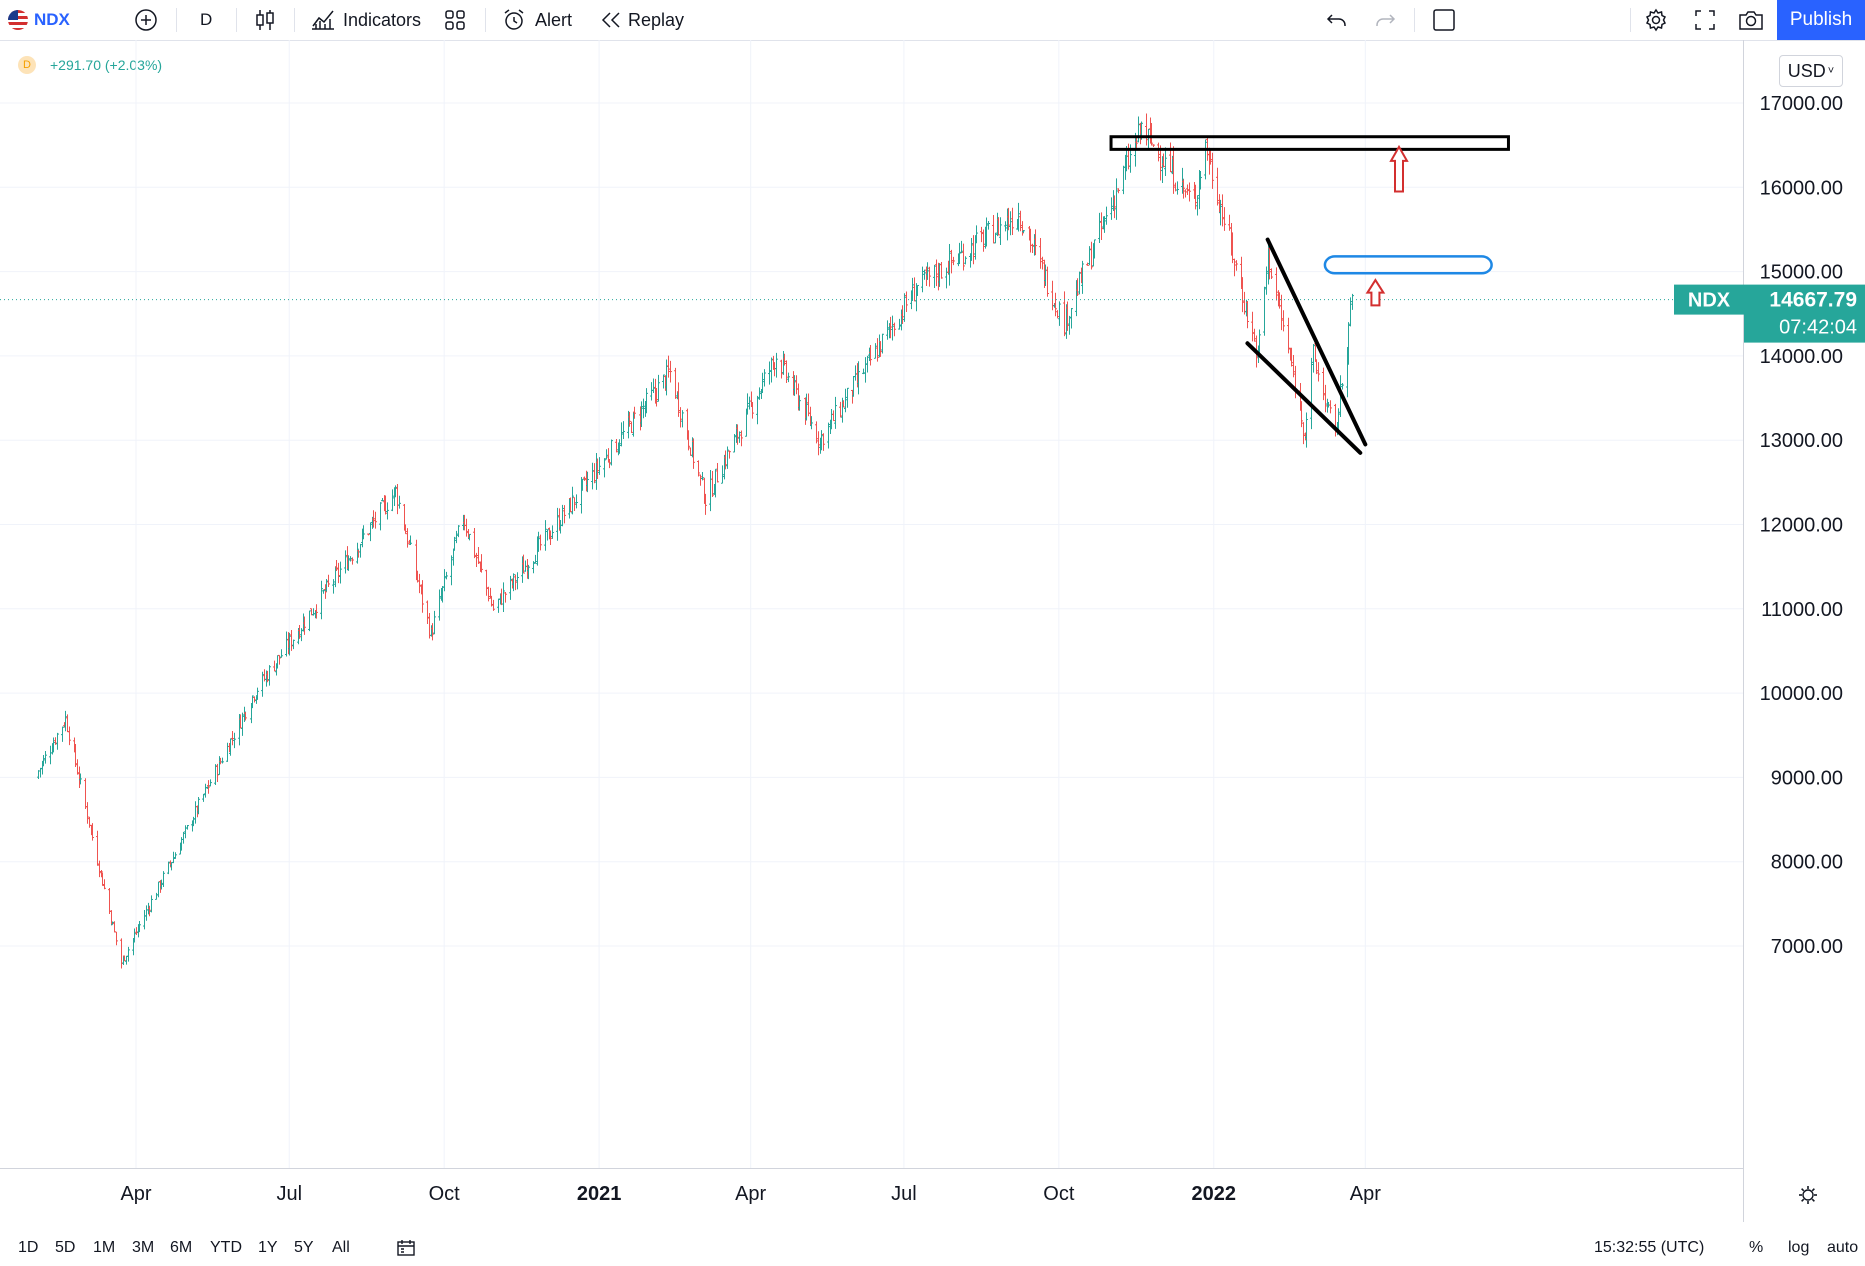  Describe the element at coordinates (382, 19) in the screenshot. I see `indicators-label: Indicators` at that location.